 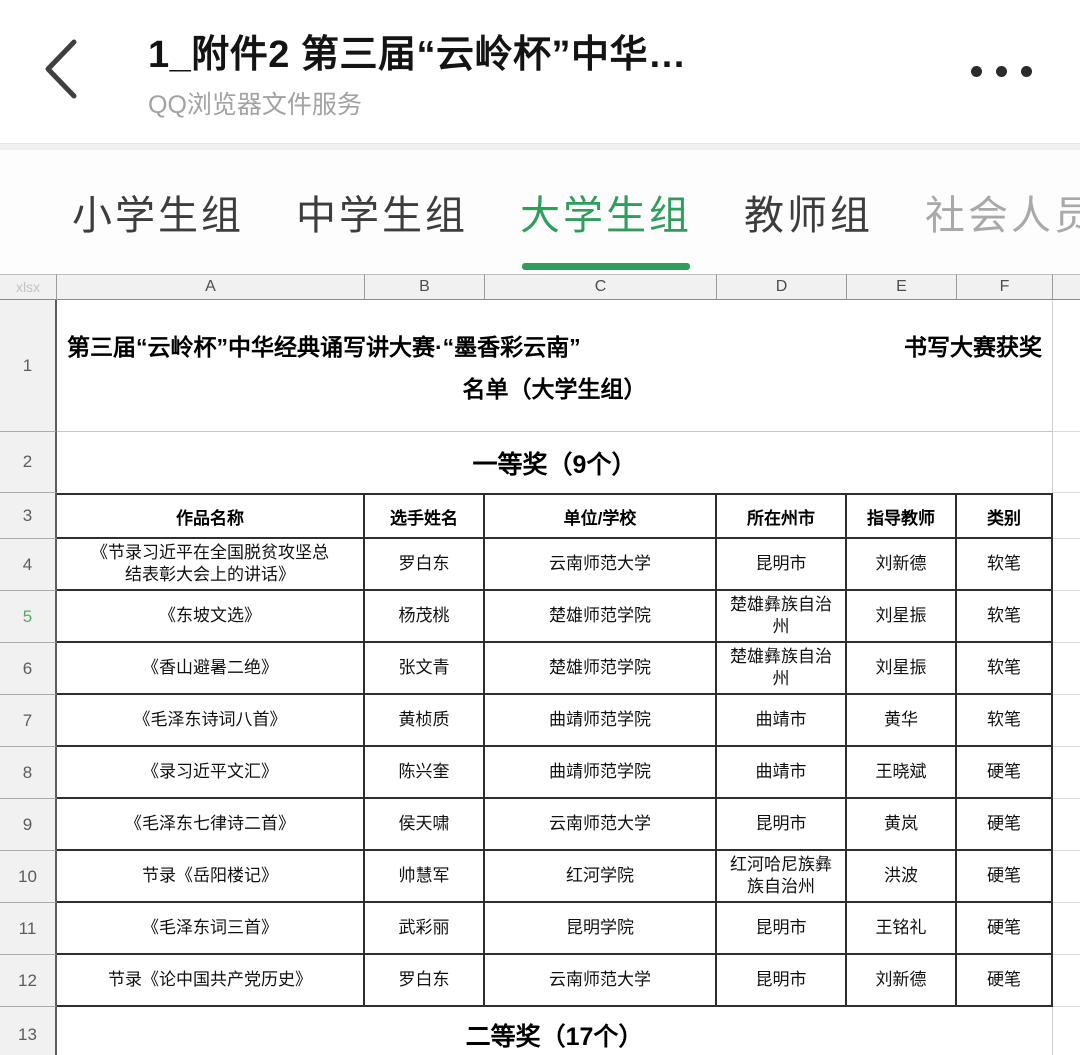 I want to click on cell-work-title: 《东坡文选》, so click(x=211, y=617).